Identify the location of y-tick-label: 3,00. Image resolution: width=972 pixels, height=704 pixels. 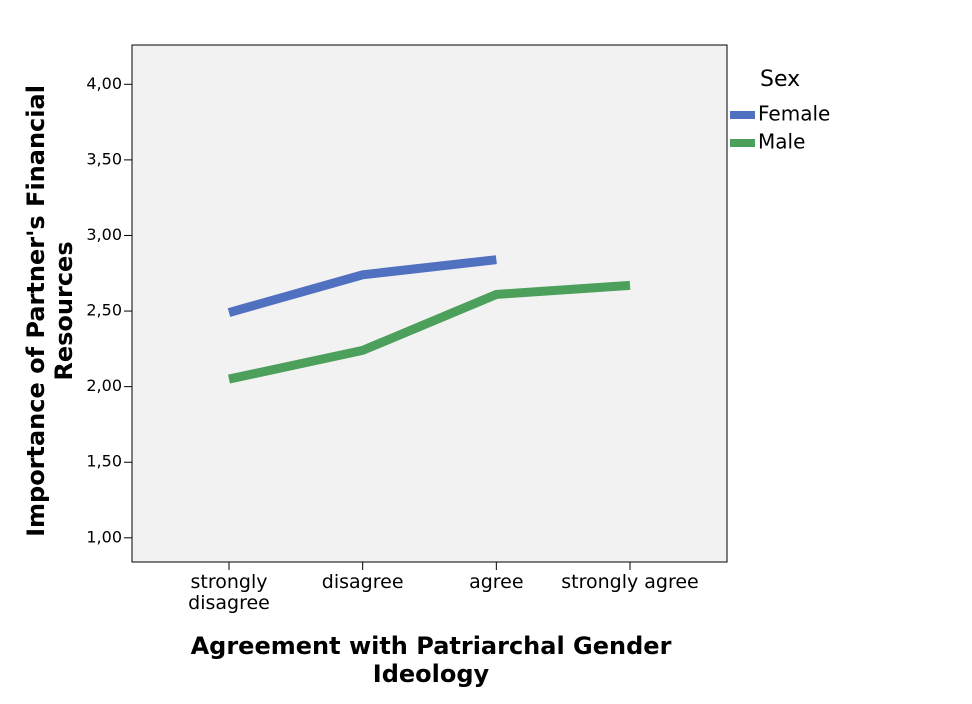
(104, 234).